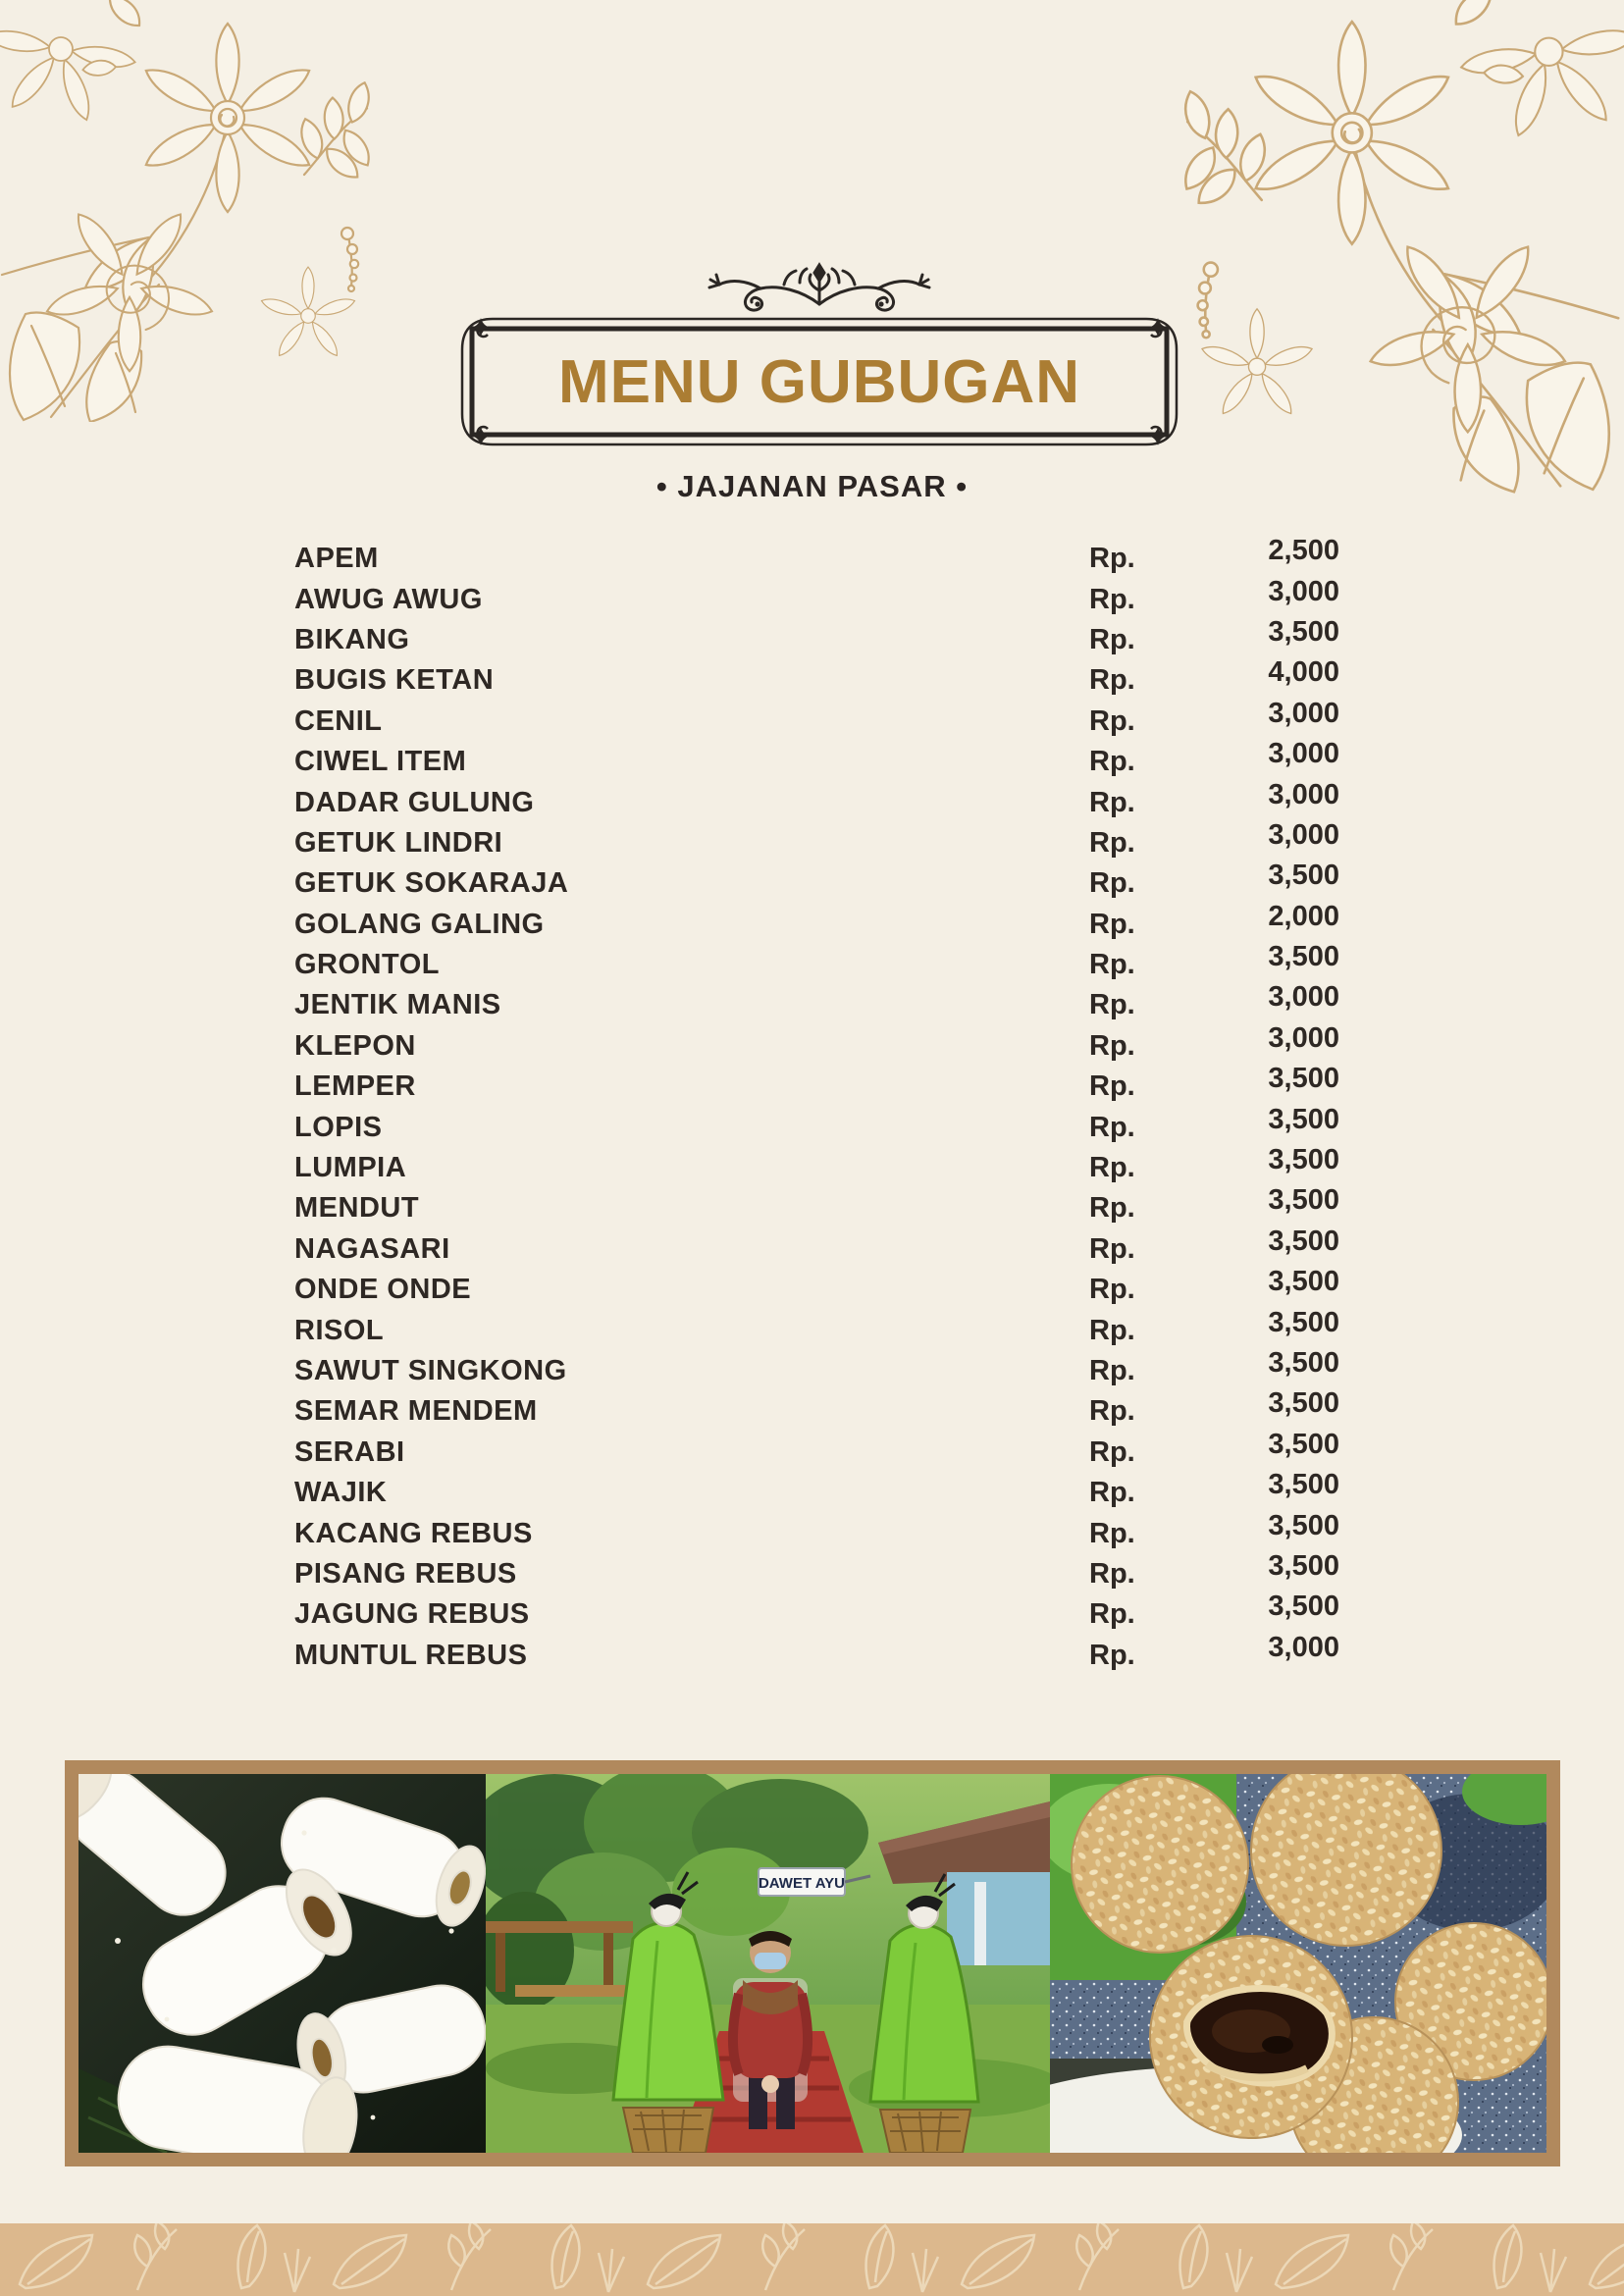 The image size is (1624, 2296). Describe the element at coordinates (405, 1573) in the screenshot. I see `menu-item-name: PISANG REBUS` at that location.